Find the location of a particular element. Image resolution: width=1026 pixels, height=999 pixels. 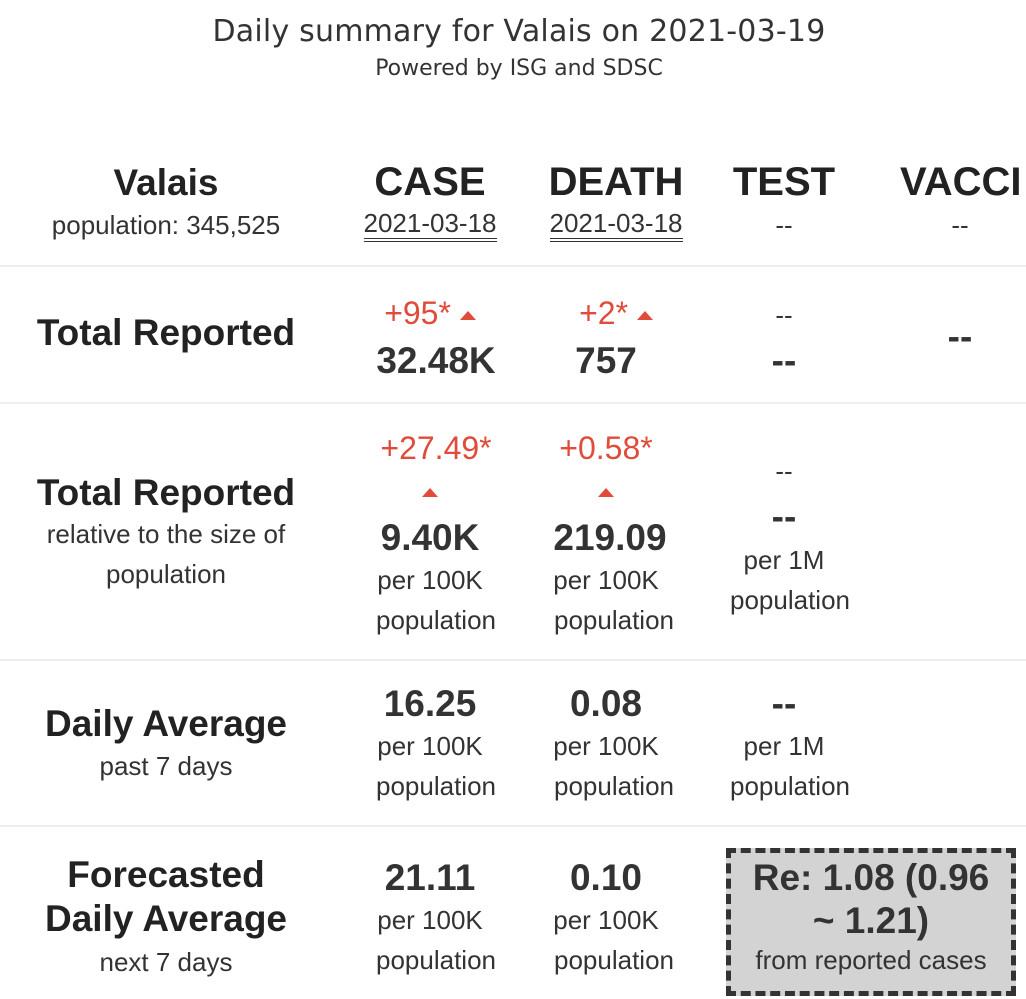

death-relative-unit1: per 100K is located at coordinates (606, 580).